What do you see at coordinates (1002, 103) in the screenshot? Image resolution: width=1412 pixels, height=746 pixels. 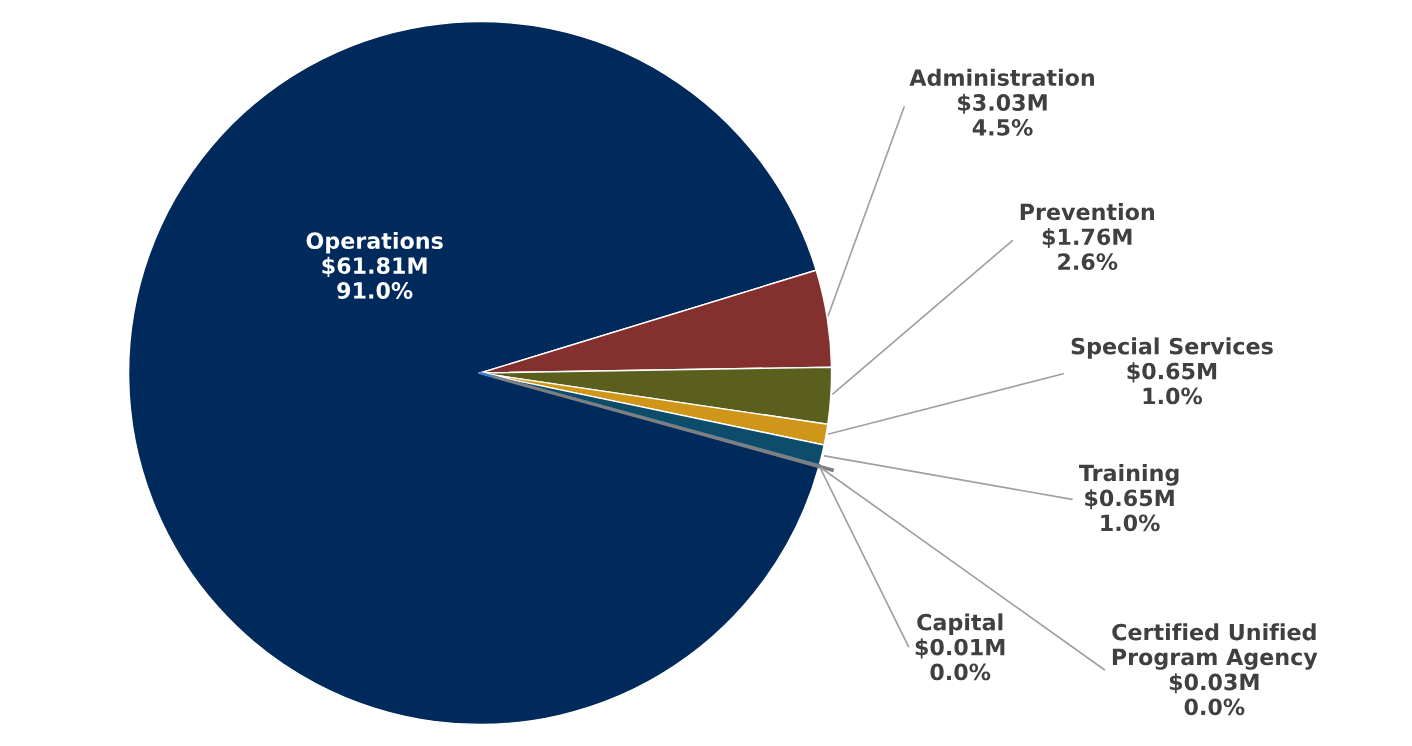 I see `data-label: $3.03M` at bounding box center [1002, 103].